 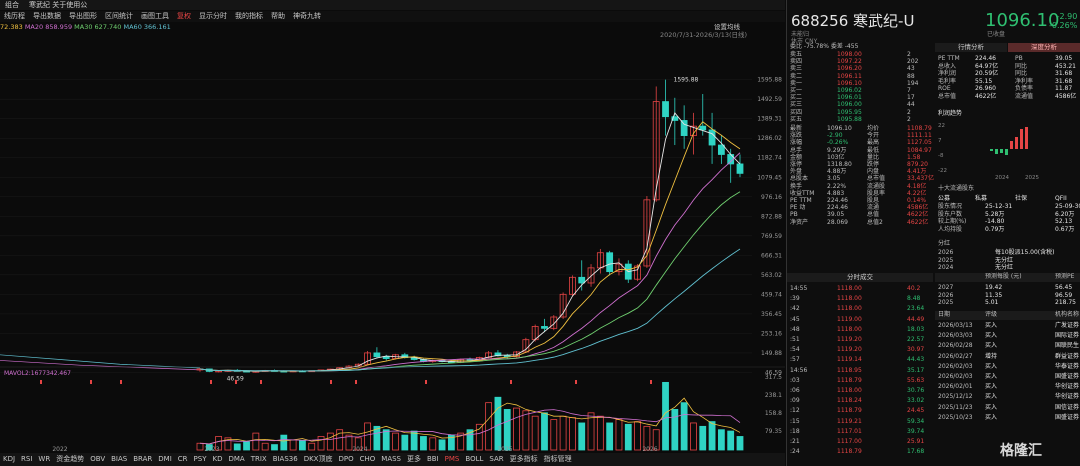 What do you see at coordinates (1064, 88) in the screenshot?
I see `finance-row-cell: 11.87` at bounding box center [1064, 88].